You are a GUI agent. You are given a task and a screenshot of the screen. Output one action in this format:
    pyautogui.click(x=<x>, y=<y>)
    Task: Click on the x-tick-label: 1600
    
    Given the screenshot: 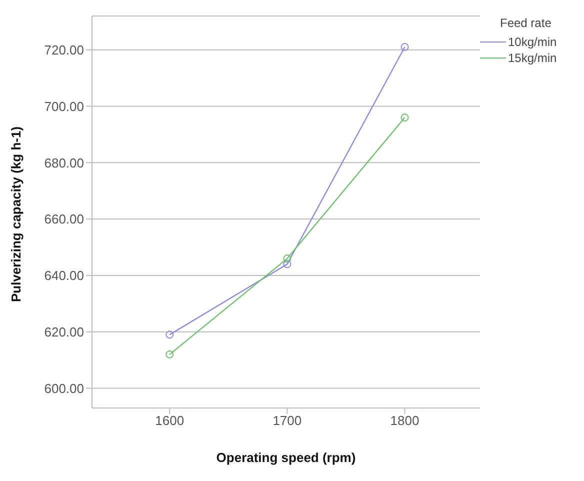 What is the action you would take?
    pyautogui.click(x=169, y=420)
    